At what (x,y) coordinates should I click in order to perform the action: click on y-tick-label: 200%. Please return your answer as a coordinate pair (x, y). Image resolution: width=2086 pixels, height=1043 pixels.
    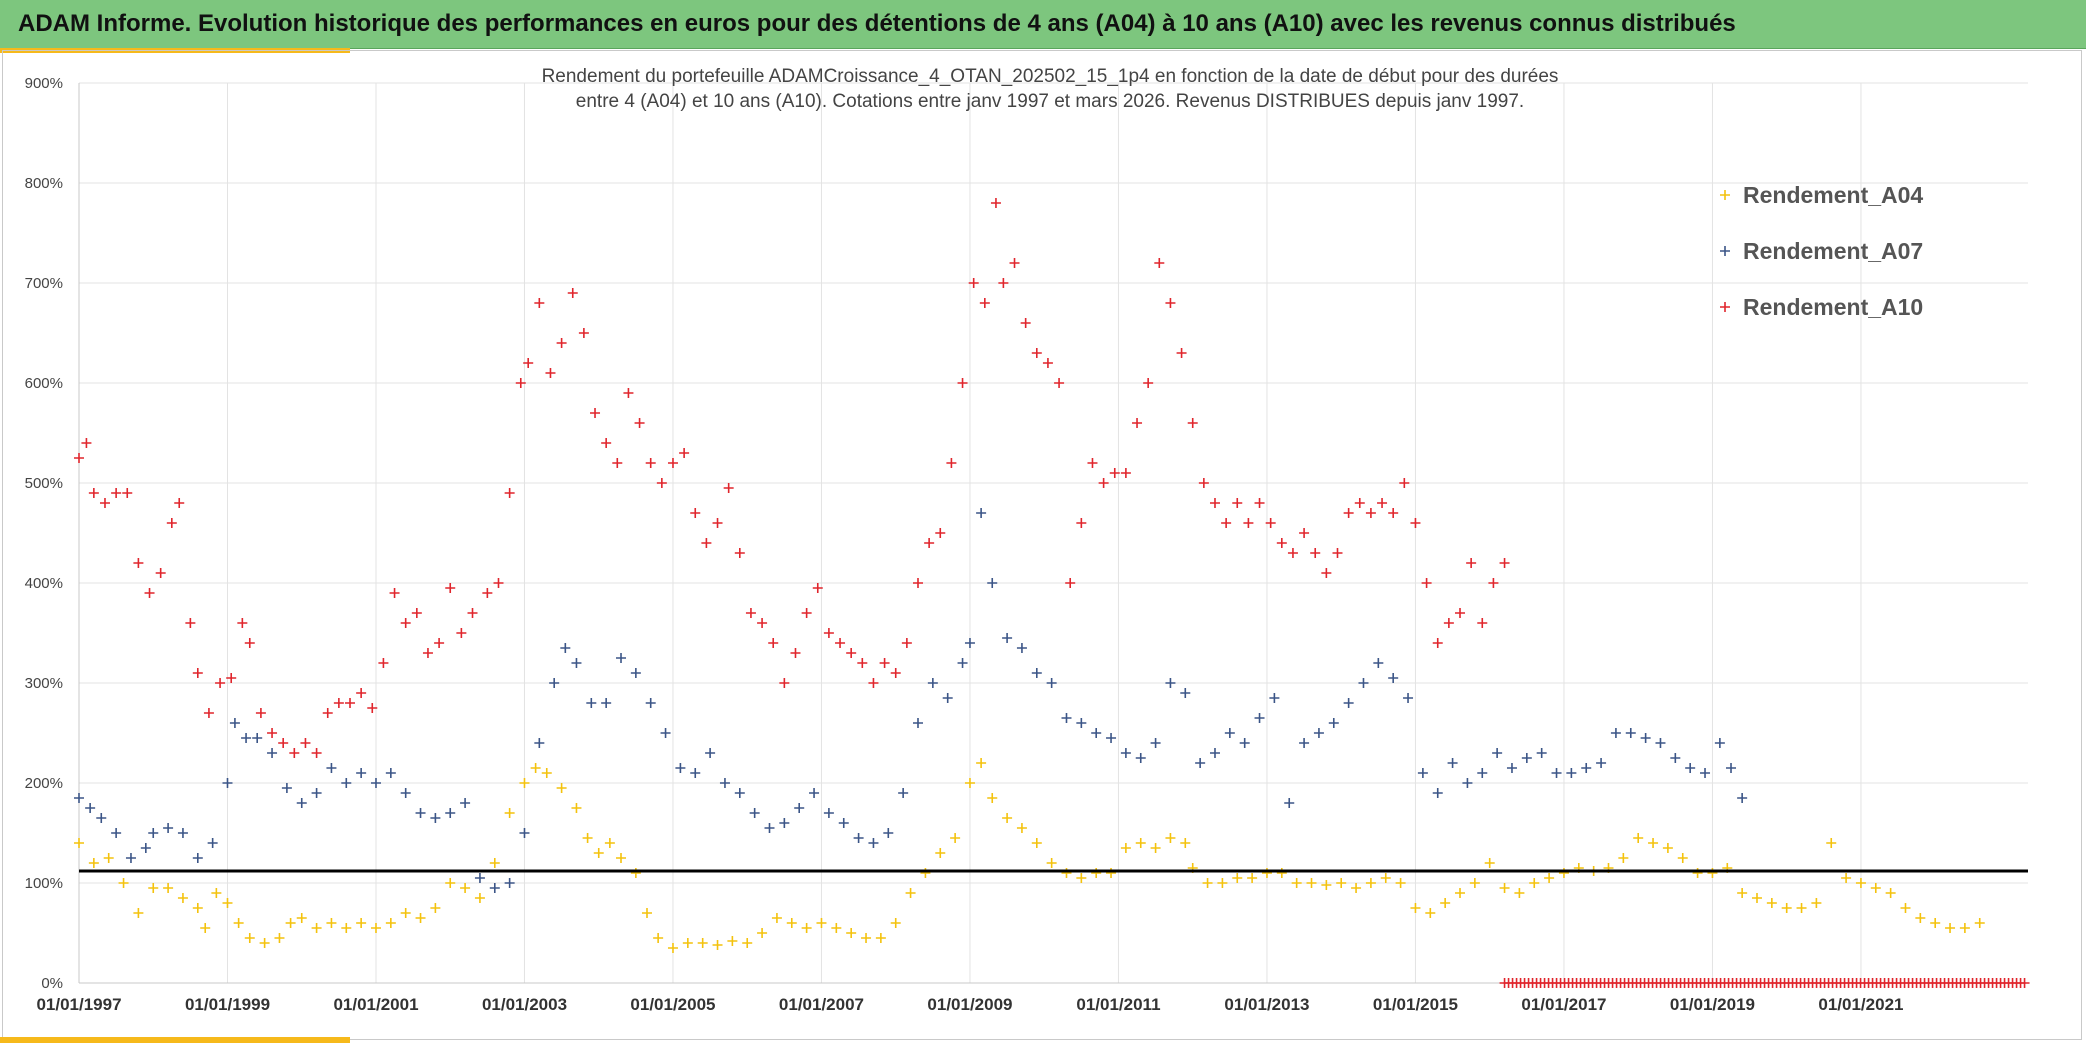
    Looking at the image, I should click on (44, 783).